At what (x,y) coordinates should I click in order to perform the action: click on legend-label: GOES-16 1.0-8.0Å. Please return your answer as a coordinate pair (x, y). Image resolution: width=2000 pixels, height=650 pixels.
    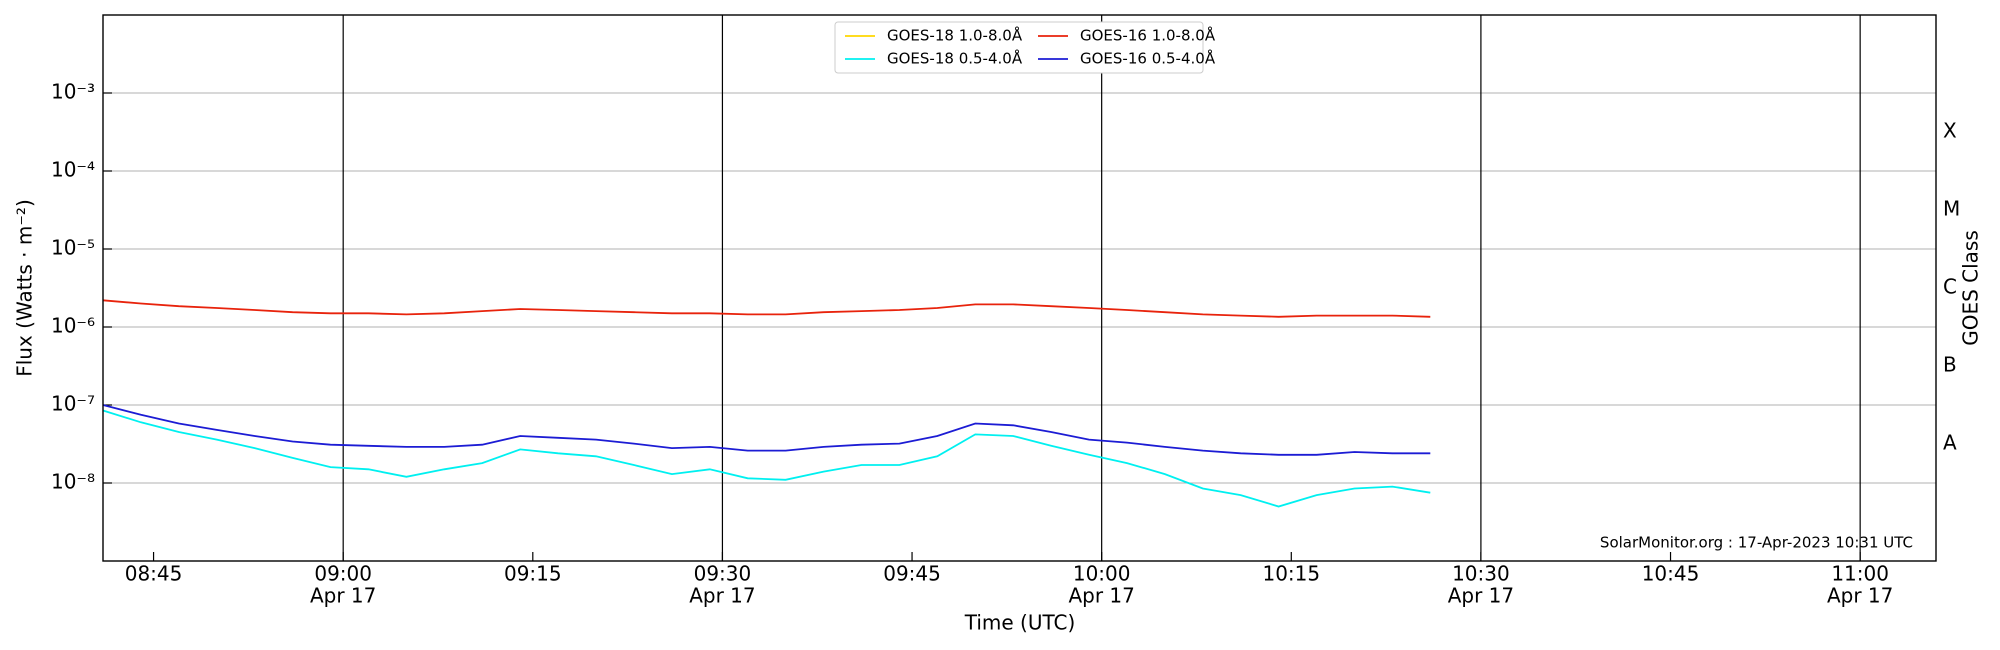
    Looking at the image, I should click on (1148, 35).